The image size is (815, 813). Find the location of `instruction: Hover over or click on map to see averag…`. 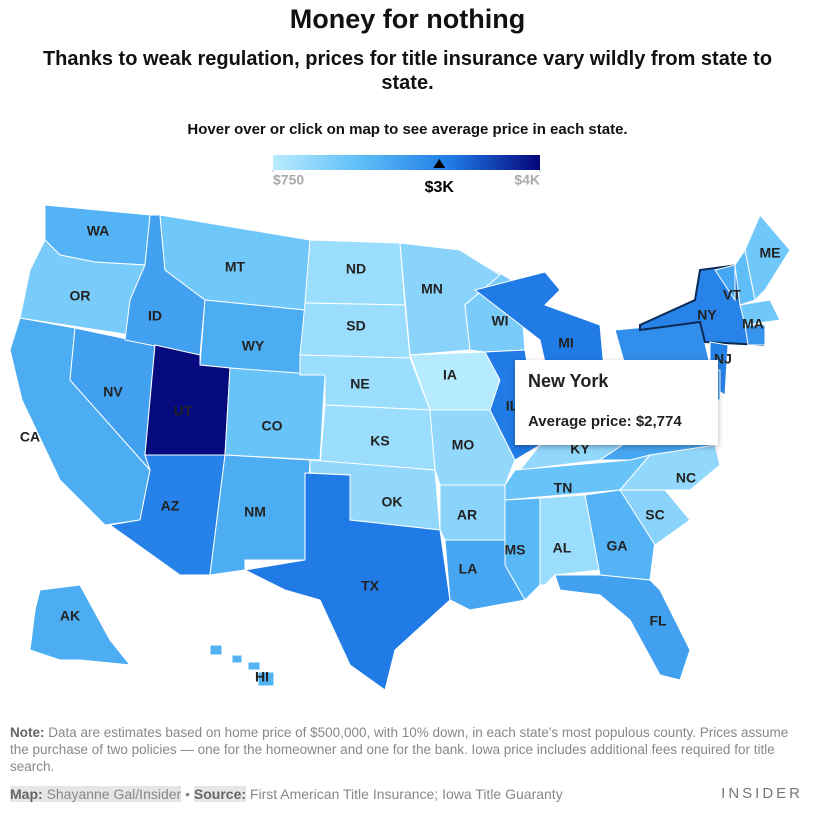

instruction: Hover over or click on map to see averag… is located at coordinates (407, 129).